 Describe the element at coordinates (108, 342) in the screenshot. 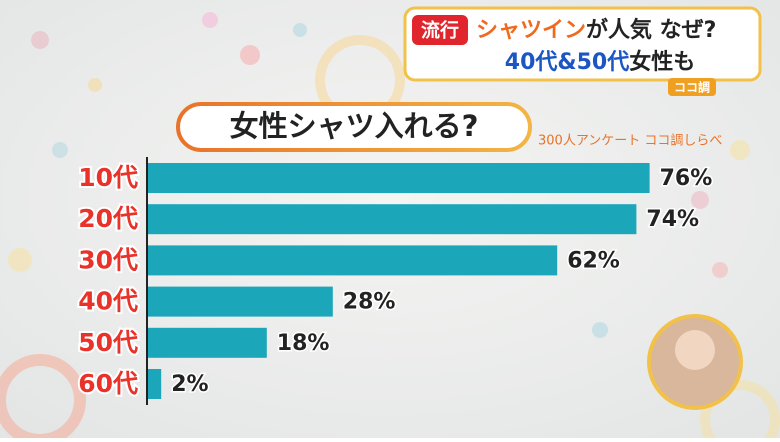

I see `category-label: 50代` at that location.